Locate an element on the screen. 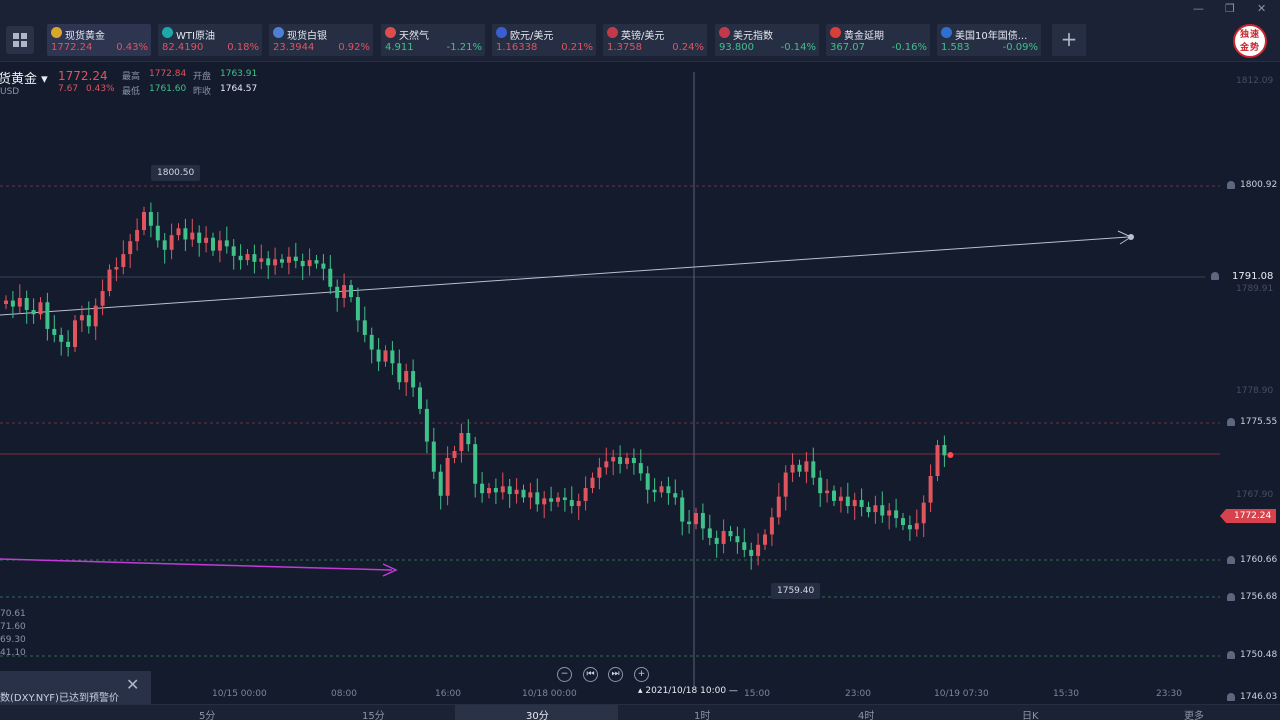  price-value: 1812.09 is located at coordinates (1255, 81).